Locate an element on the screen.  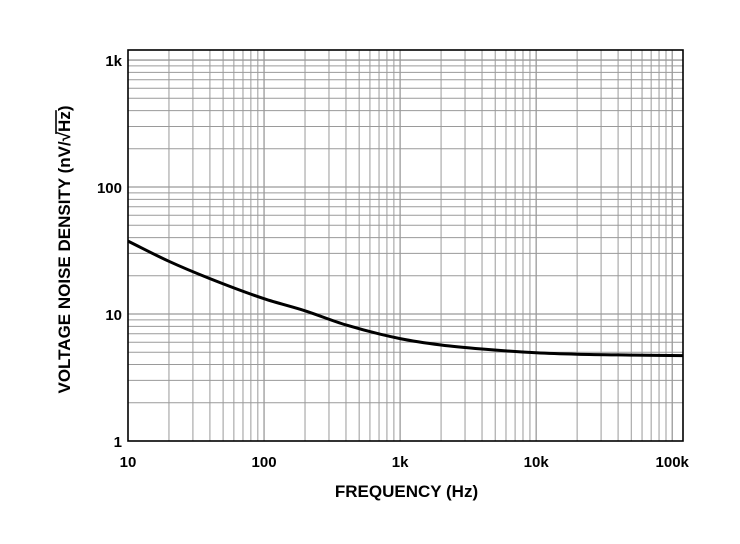
svg-text: VOLTAGE NOISE DENSITY (nV/√Hz) is located at coordinates (64, 250).